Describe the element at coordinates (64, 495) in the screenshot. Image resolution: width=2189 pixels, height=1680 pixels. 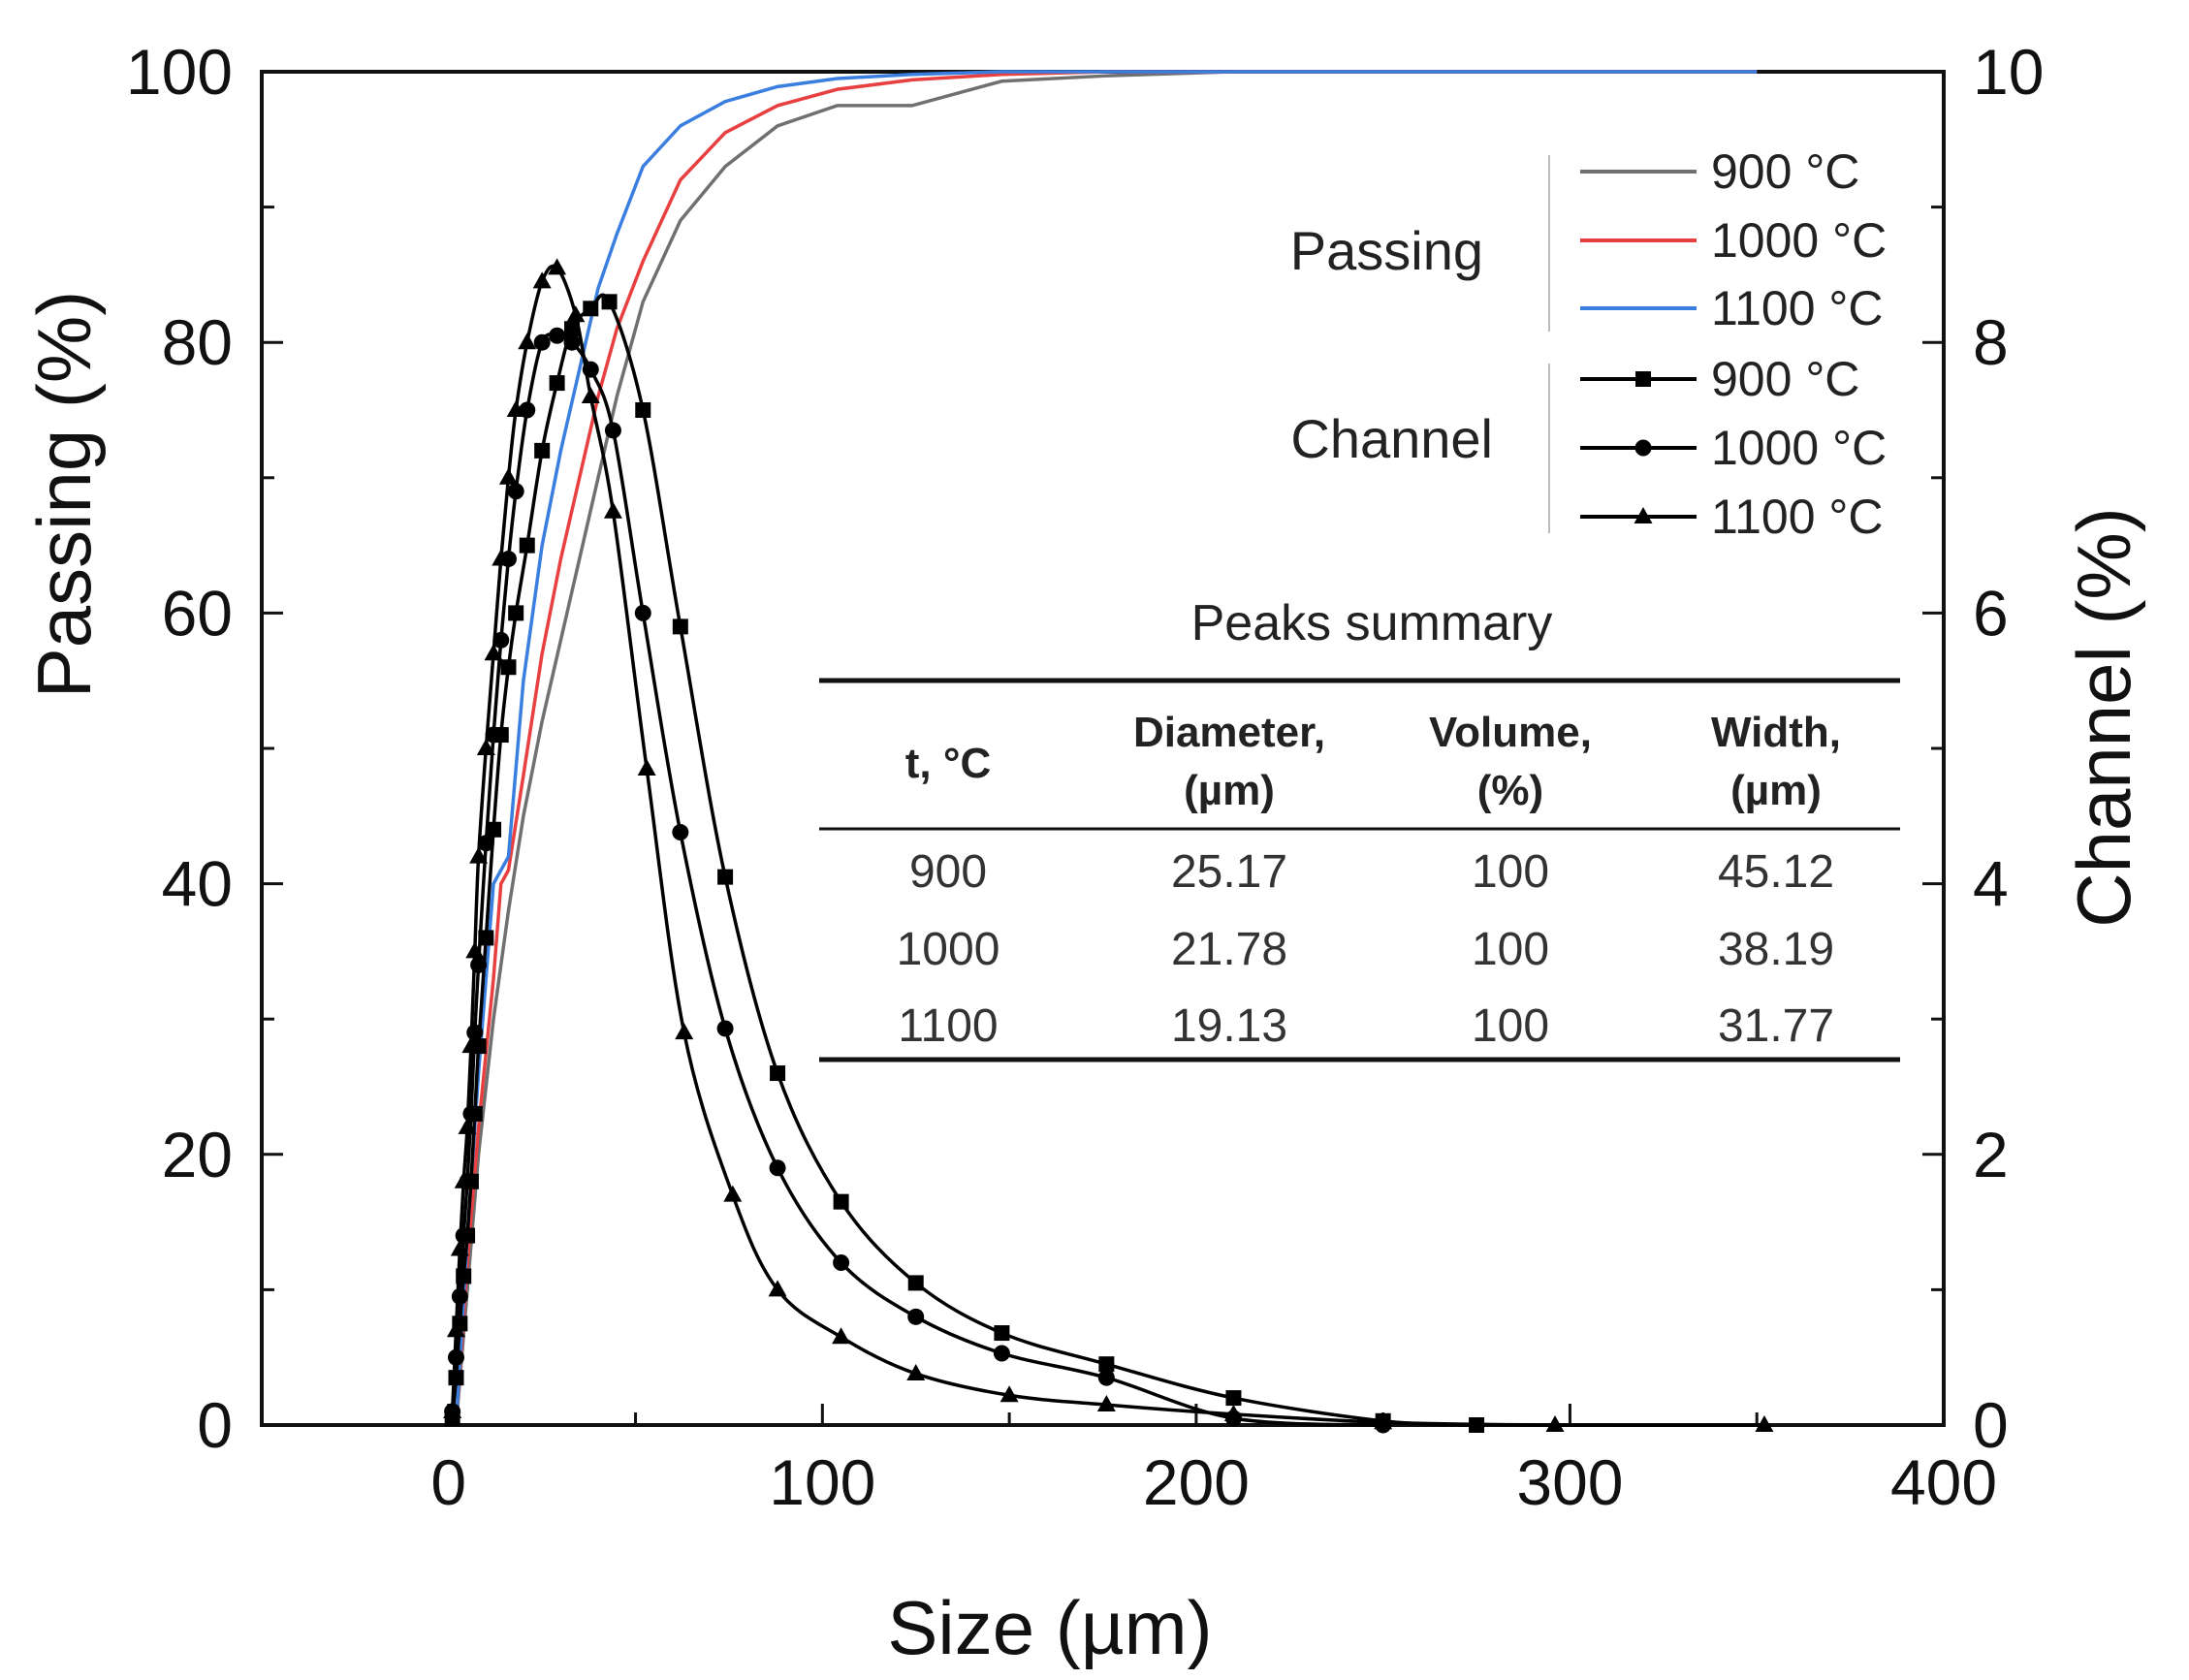
I see `y-axis-title: Passing (%)` at that location.